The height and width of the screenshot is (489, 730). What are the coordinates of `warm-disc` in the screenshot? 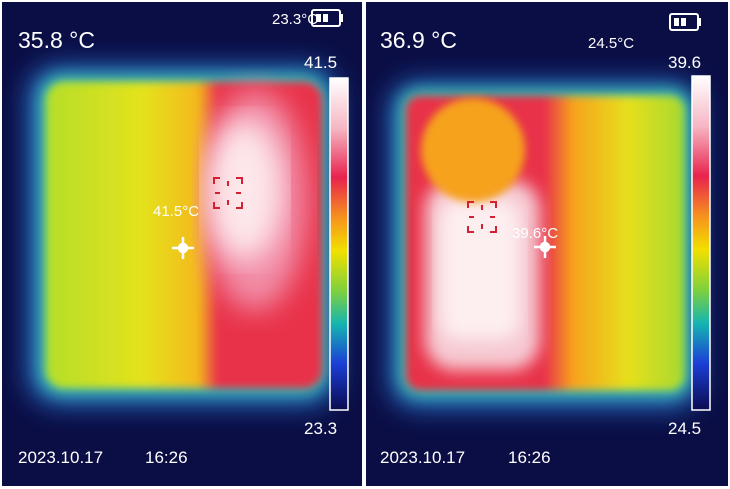 It's located at (473, 150).